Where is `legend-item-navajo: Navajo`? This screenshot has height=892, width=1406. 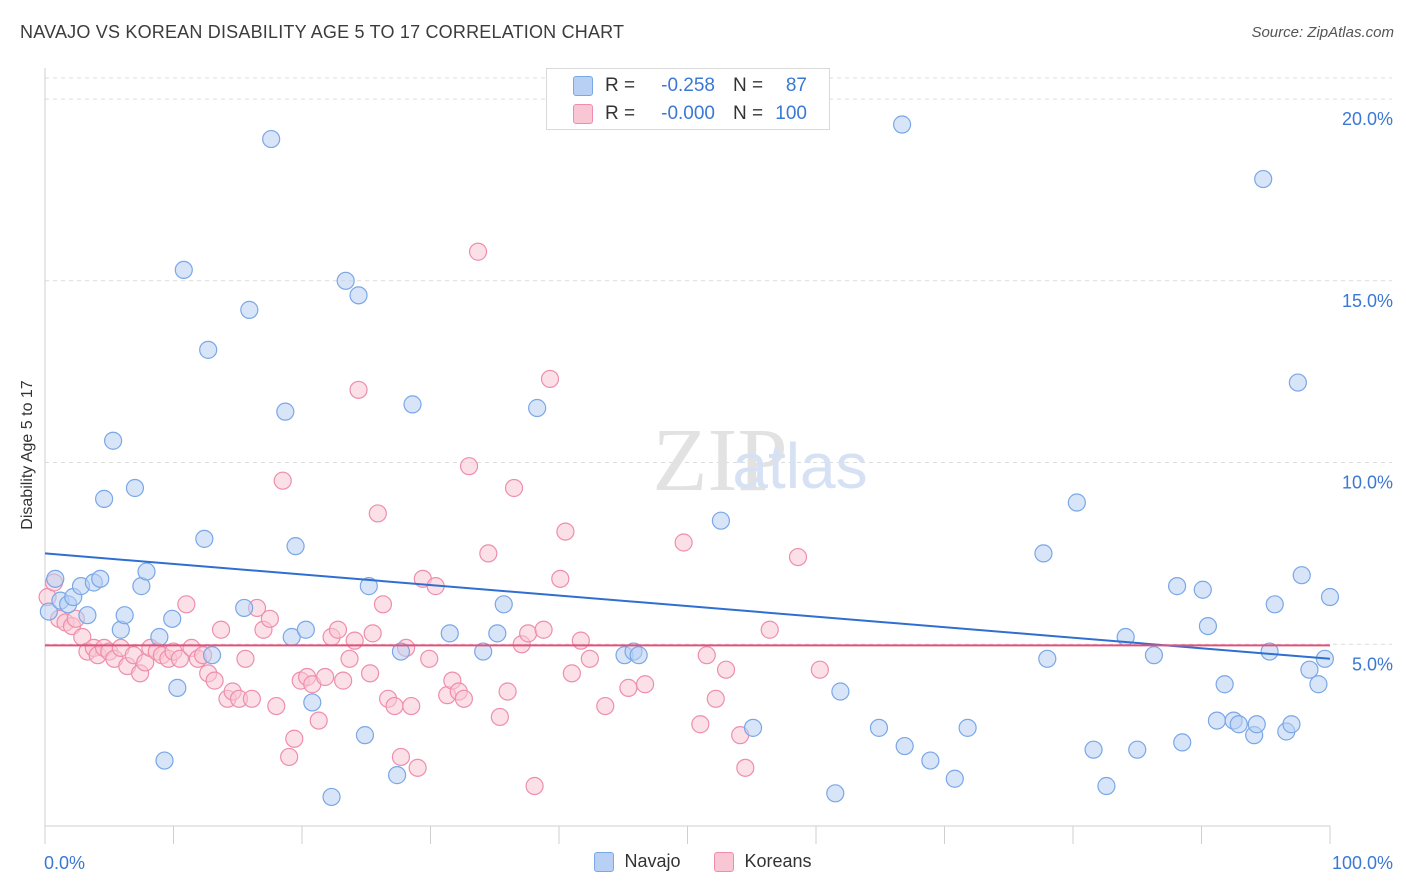 legend-item-navajo: Navajo is located at coordinates (637, 861).